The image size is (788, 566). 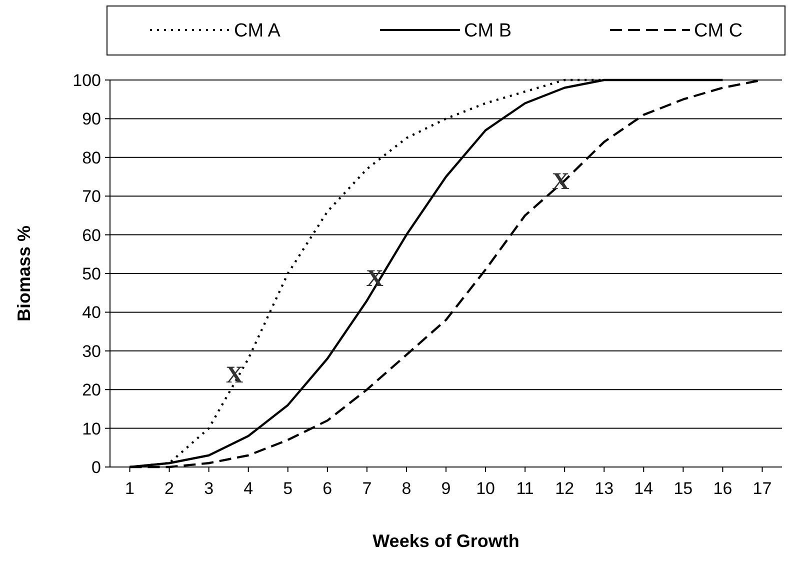 I want to click on x-tick-label: 12, so click(x=564, y=488).